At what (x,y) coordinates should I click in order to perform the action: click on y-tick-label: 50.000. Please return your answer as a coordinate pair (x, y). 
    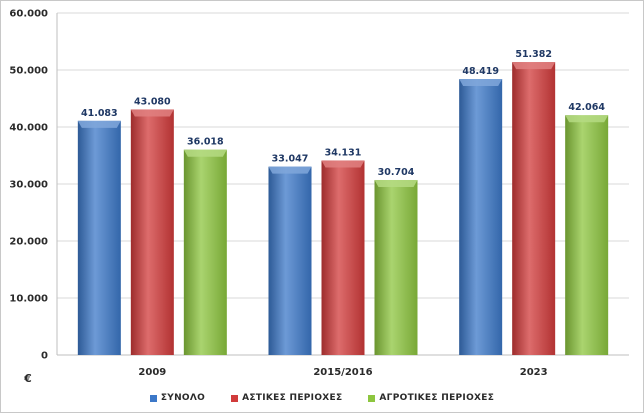
    Looking at the image, I should click on (28, 71).